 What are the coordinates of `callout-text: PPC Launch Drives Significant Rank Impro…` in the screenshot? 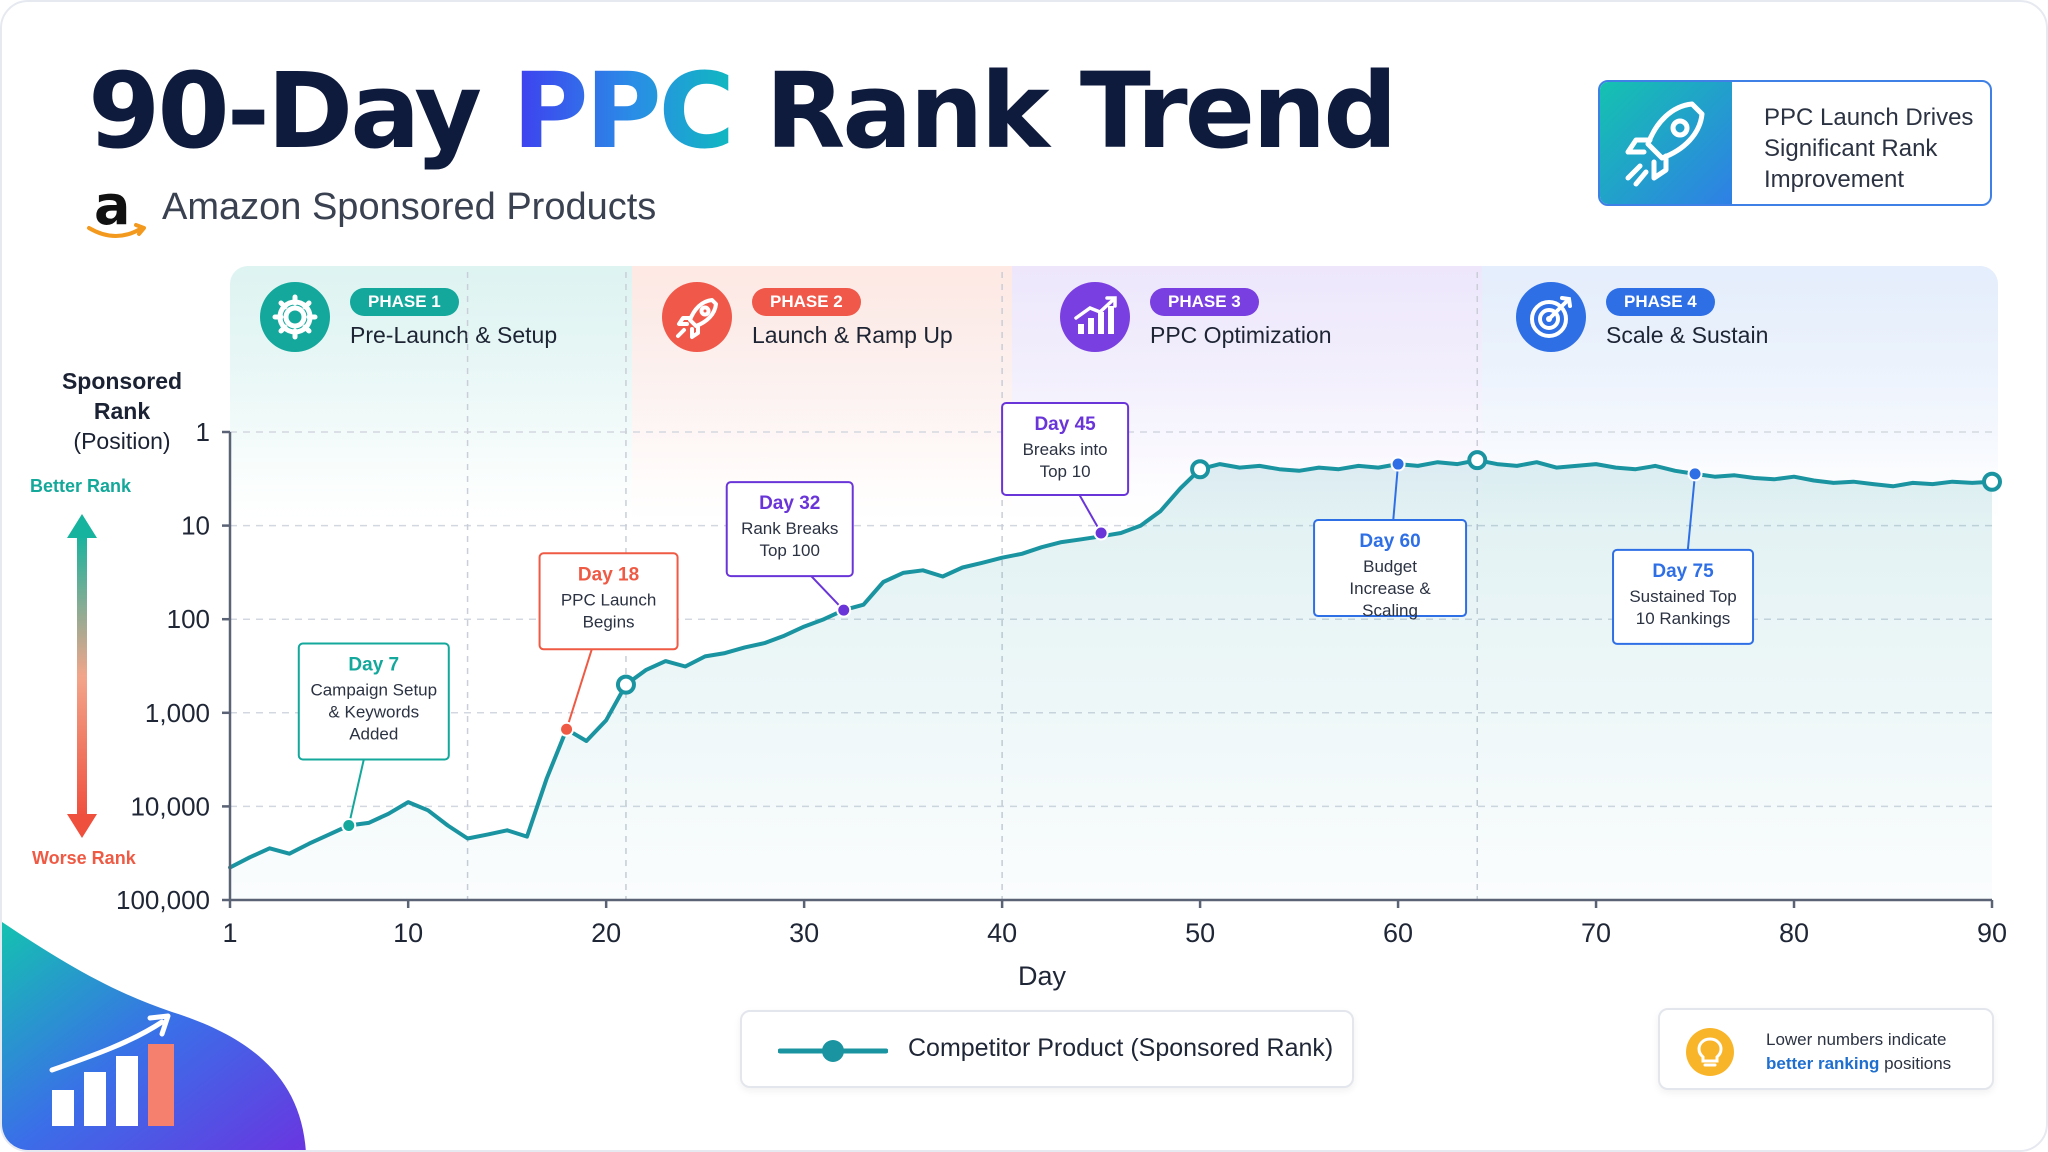 It's located at (1869, 148).